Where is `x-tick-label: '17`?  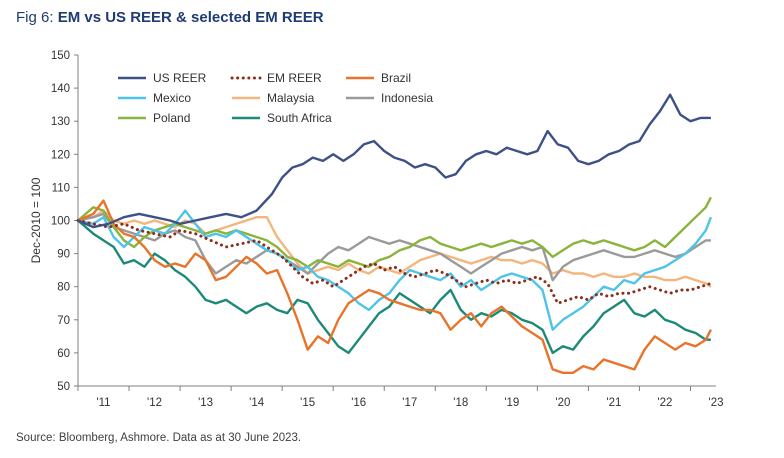 x-tick-label: '17 is located at coordinates (409, 403).